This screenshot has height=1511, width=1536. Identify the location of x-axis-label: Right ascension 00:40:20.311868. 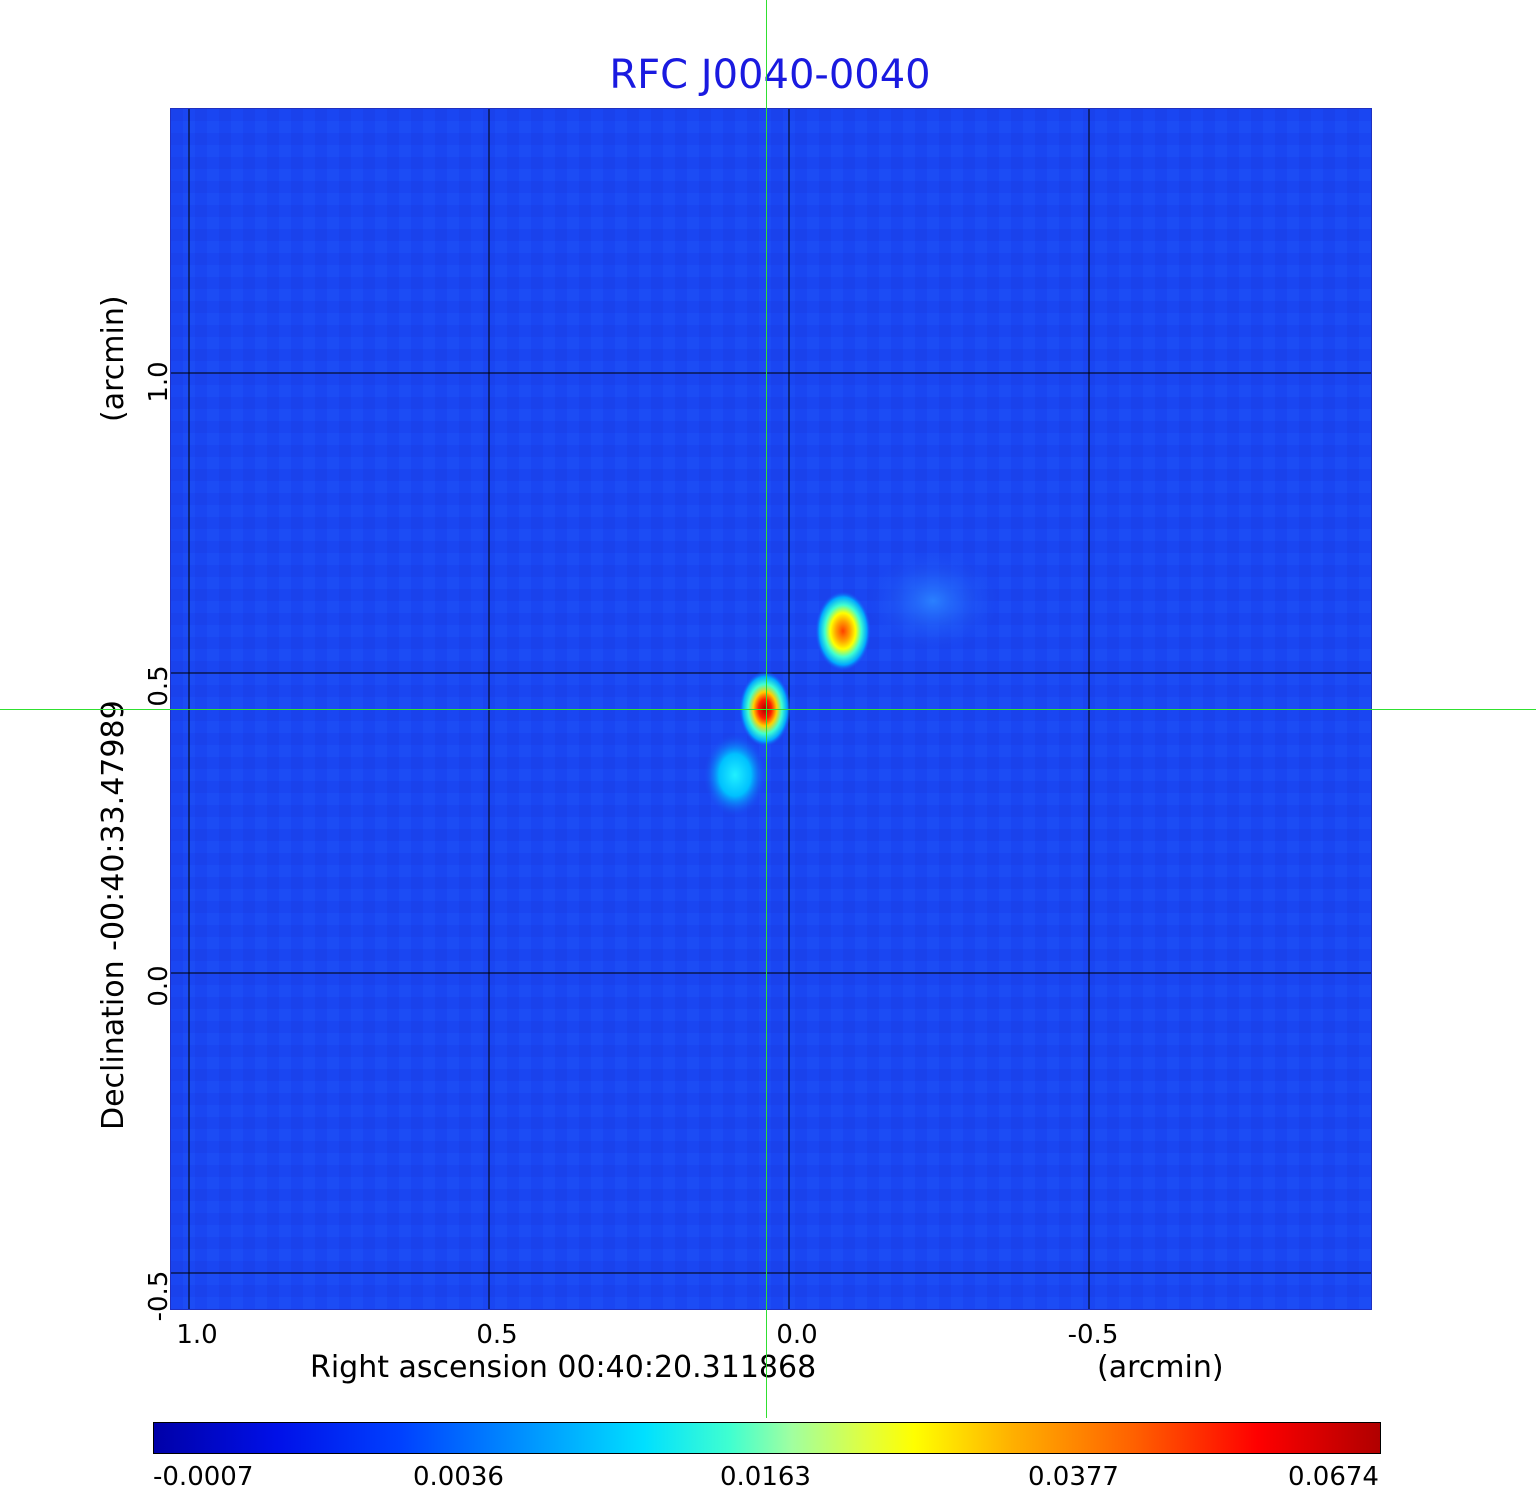
(563, 1367).